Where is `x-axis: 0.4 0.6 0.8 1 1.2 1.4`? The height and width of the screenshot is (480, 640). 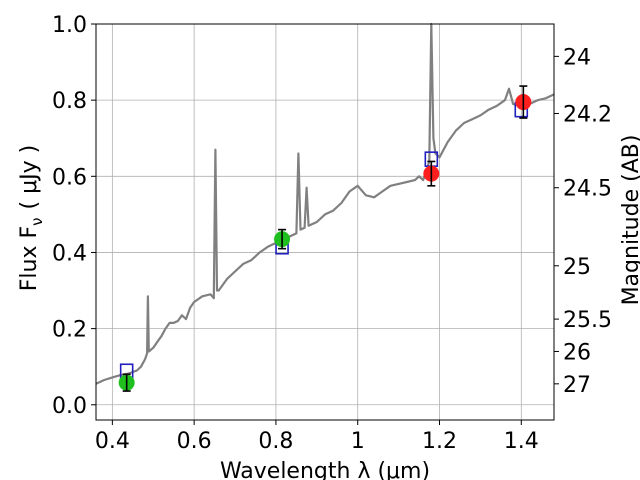 x-axis: 0.4 0.6 0.8 1 1.2 1.4 is located at coordinates (317, 437).